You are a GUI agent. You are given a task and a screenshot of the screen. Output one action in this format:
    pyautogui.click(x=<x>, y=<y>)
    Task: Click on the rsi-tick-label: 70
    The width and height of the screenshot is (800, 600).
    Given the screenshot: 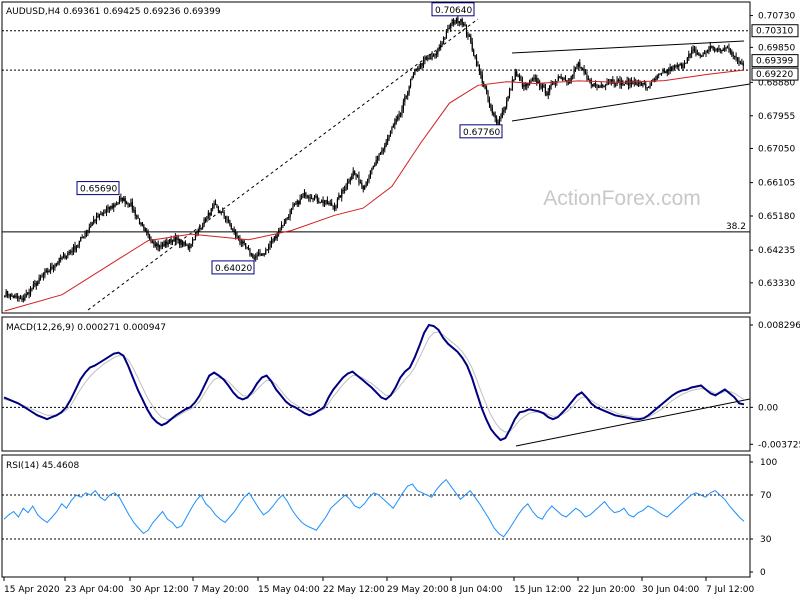 What is the action you would take?
    pyautogui.click(x=766, y=496)
    